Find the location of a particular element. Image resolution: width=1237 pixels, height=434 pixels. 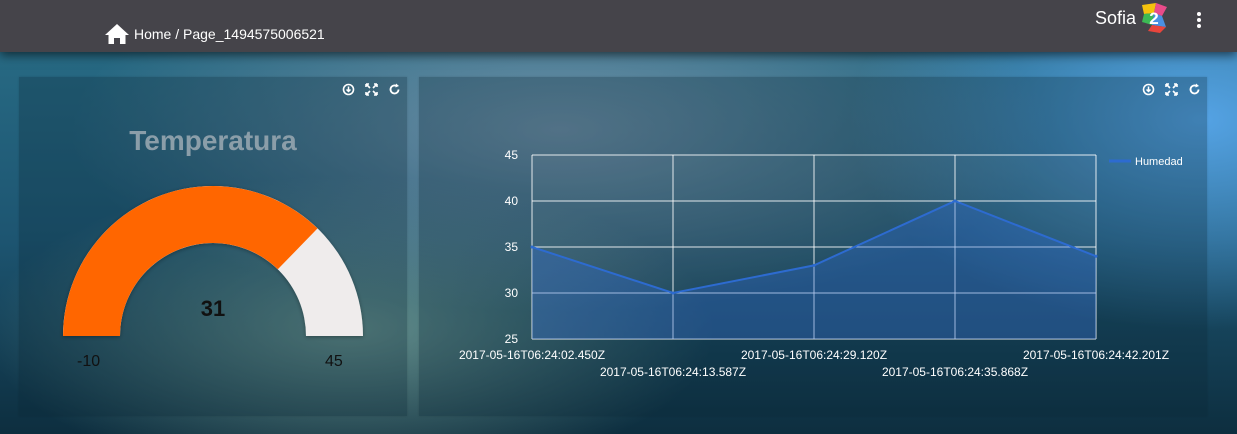

gauge-value: 31 is located at coordinates (213, 308).